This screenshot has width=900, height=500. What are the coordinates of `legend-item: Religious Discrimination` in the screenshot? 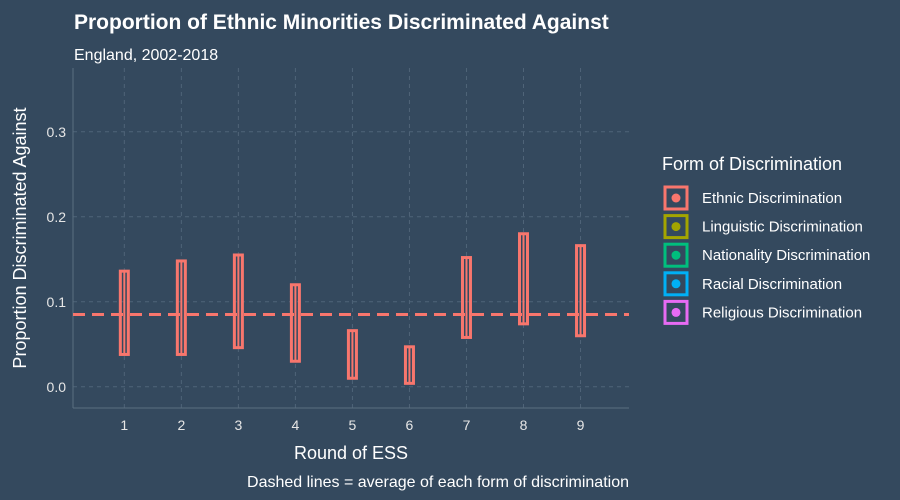 It's located at (762, 312).